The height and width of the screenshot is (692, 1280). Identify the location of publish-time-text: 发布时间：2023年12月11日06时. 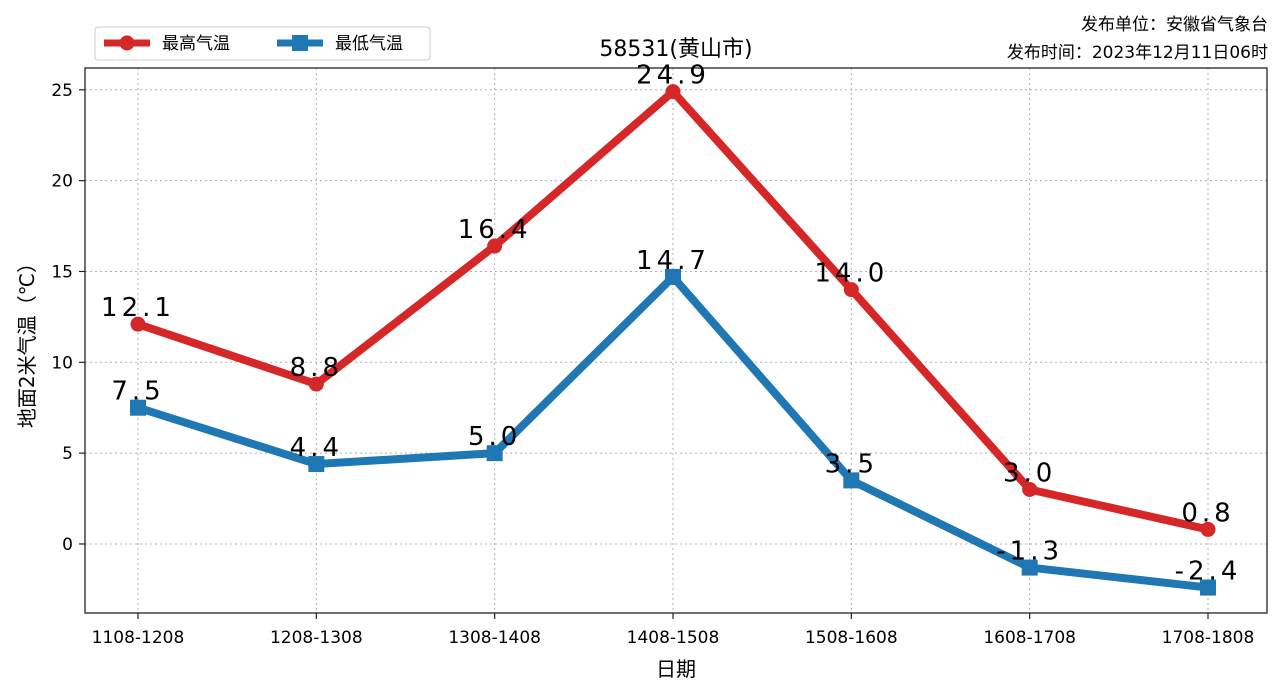
(1137, 53).